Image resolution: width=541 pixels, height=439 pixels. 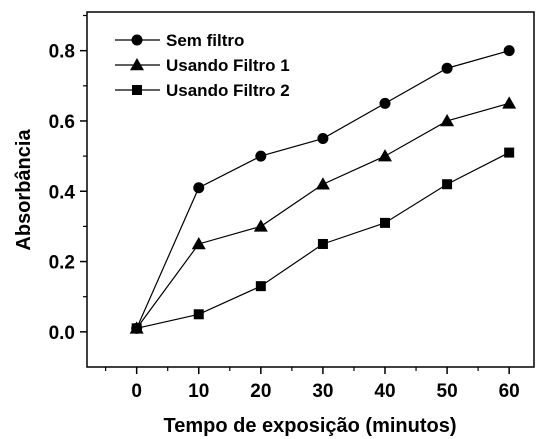 I want to click on x-tick-label: 20, so click(x=260, y=391).